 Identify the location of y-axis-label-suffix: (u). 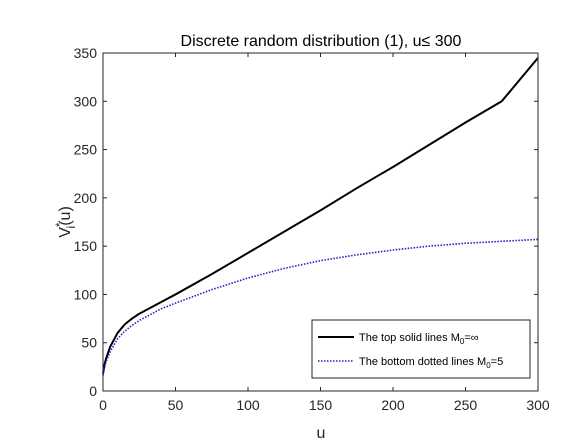
(65, 216).